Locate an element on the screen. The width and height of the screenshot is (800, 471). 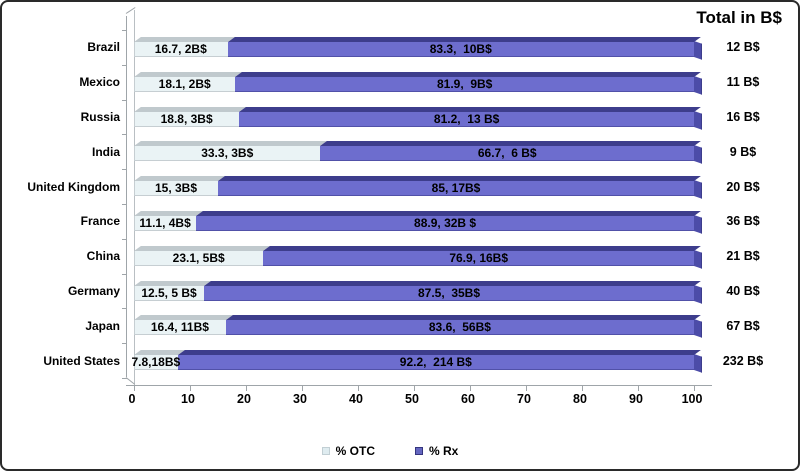
category-label: Germany is located at coordinates (93, 290).